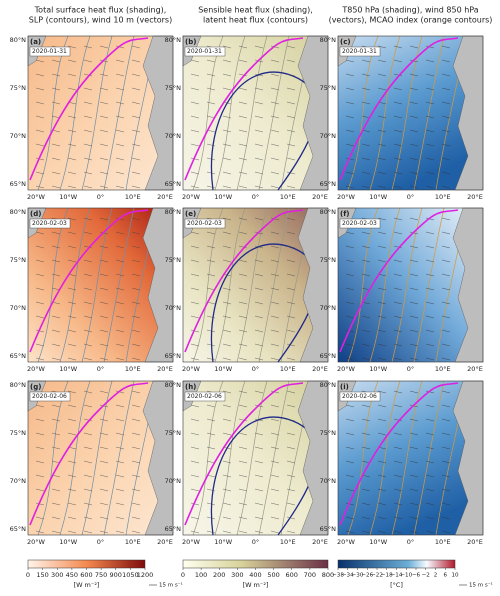 This screenshot has width=500, height=596. Describe the element at coordinates (344, 214) in the screenshot. I see `panel-label: (f)` at that location.